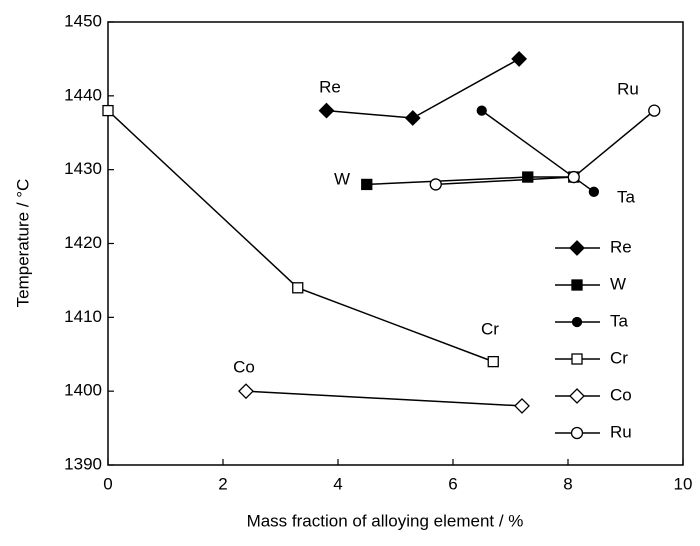 This screenshot has height=546, width=700. Describe the element at coordinates (452, 483) in the screenshot. I see `x-tick-label: 6` at that location.